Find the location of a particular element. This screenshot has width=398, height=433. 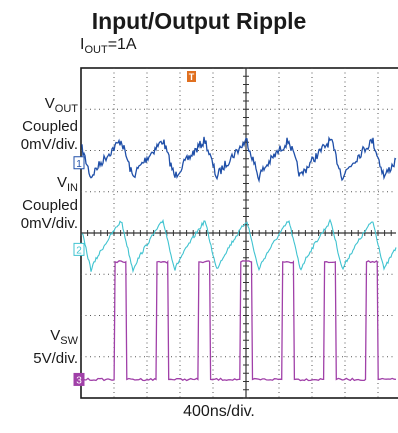

vout-marker-box is located at coordinates (79, 163).